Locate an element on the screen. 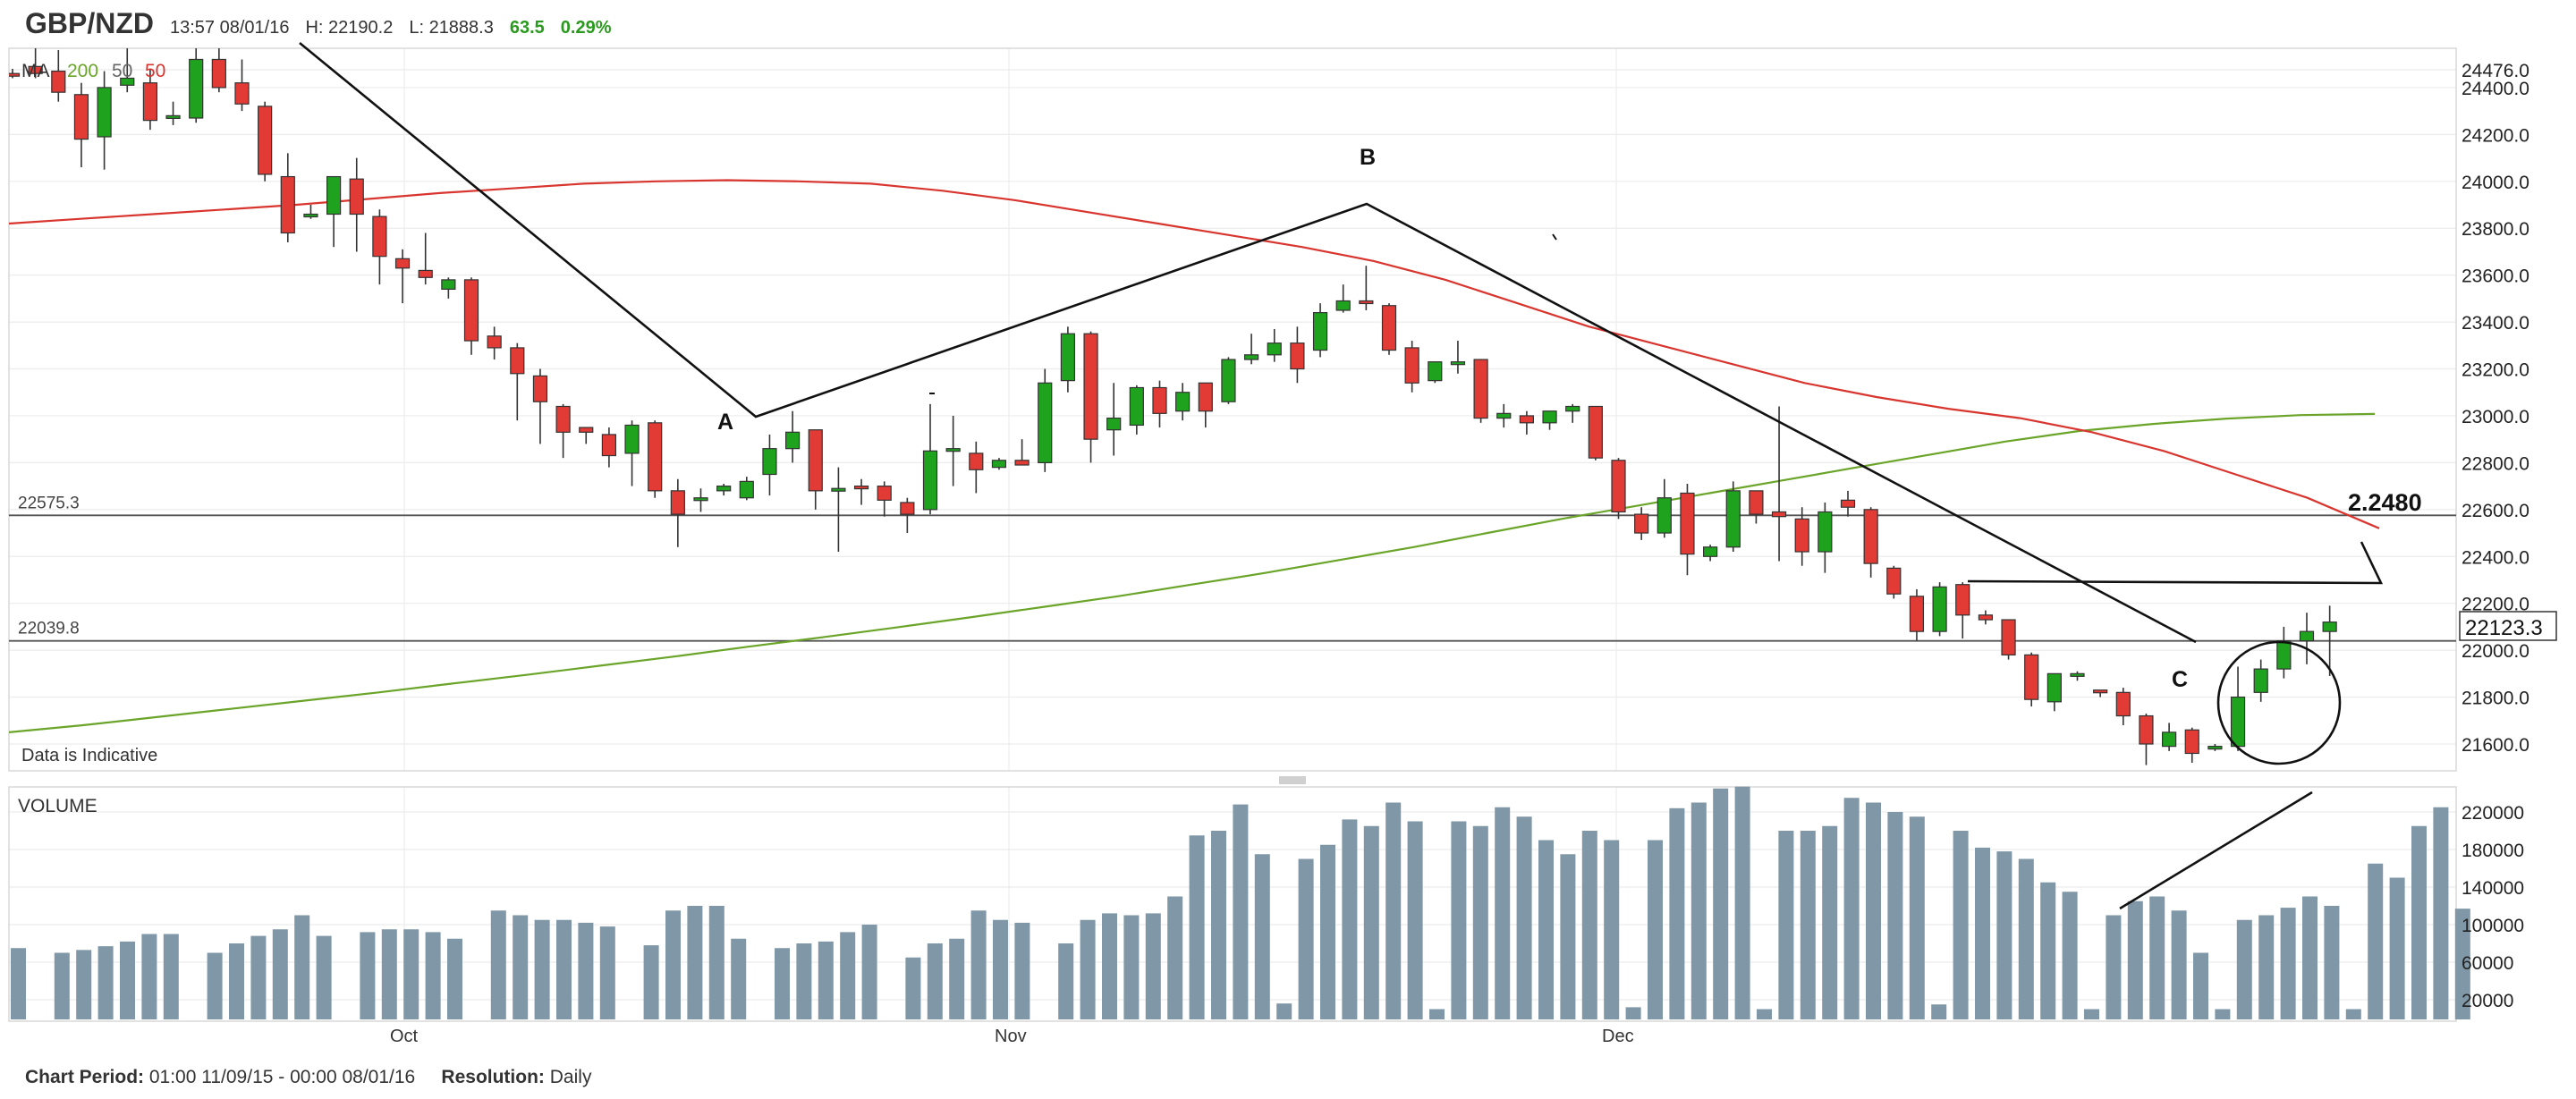 The image size is (2576, 1099). volume-tick-label: 100000 is located at coordinates (2493, 926).